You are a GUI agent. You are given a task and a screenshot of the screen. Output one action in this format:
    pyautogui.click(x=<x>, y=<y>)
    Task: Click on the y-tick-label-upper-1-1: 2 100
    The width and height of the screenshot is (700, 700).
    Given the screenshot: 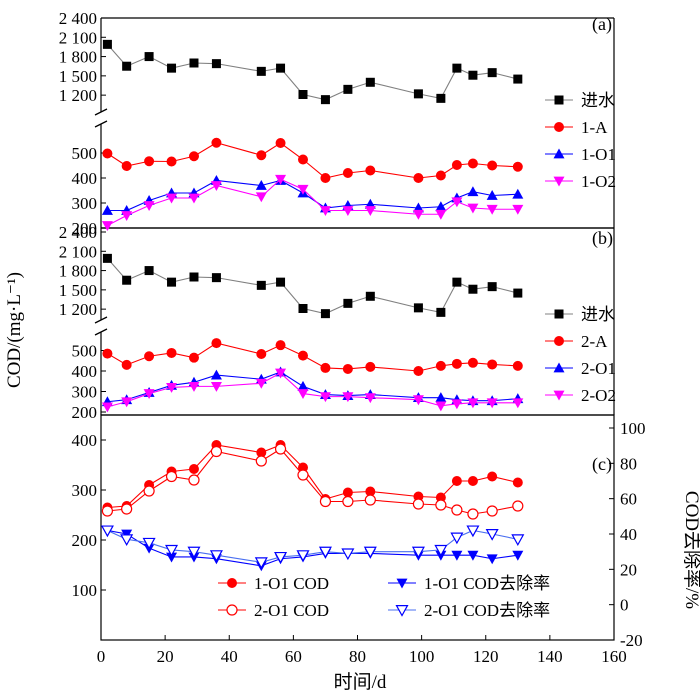 What is the action you would take?
    pyautogui.click(x=78, y=251)
    